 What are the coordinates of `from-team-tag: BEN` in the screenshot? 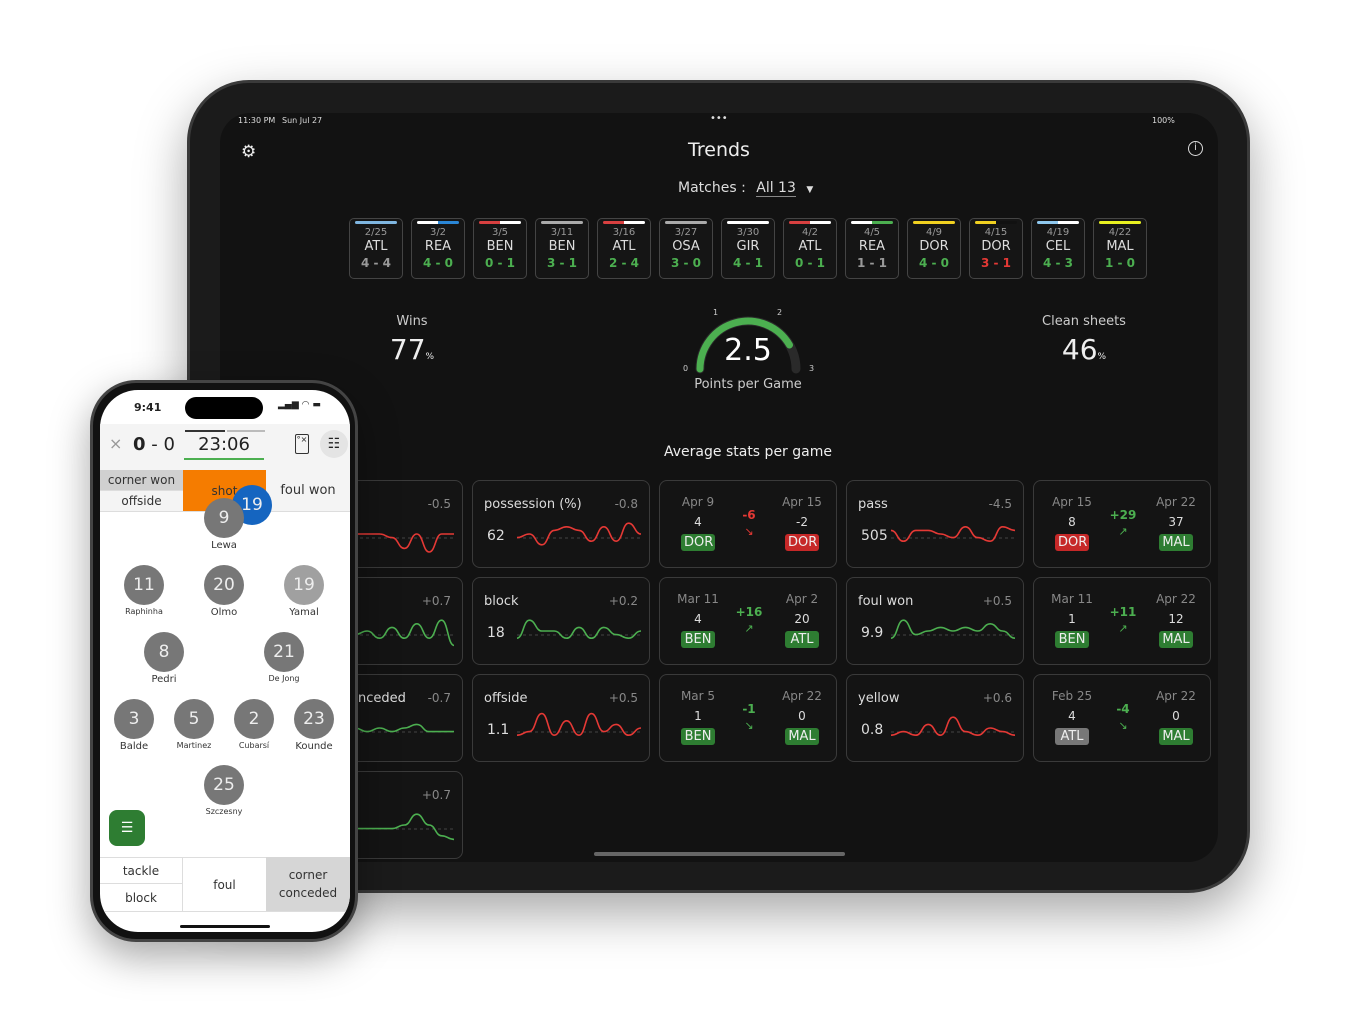 It's located at (698, 736).